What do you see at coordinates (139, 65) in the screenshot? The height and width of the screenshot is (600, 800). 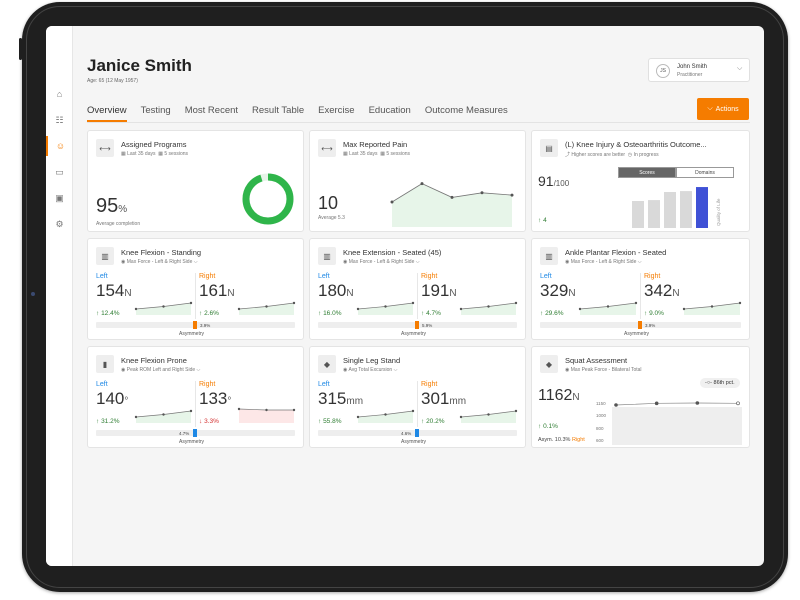 I see `patient-name: Janice Smith` at bounding box center [139, 65].